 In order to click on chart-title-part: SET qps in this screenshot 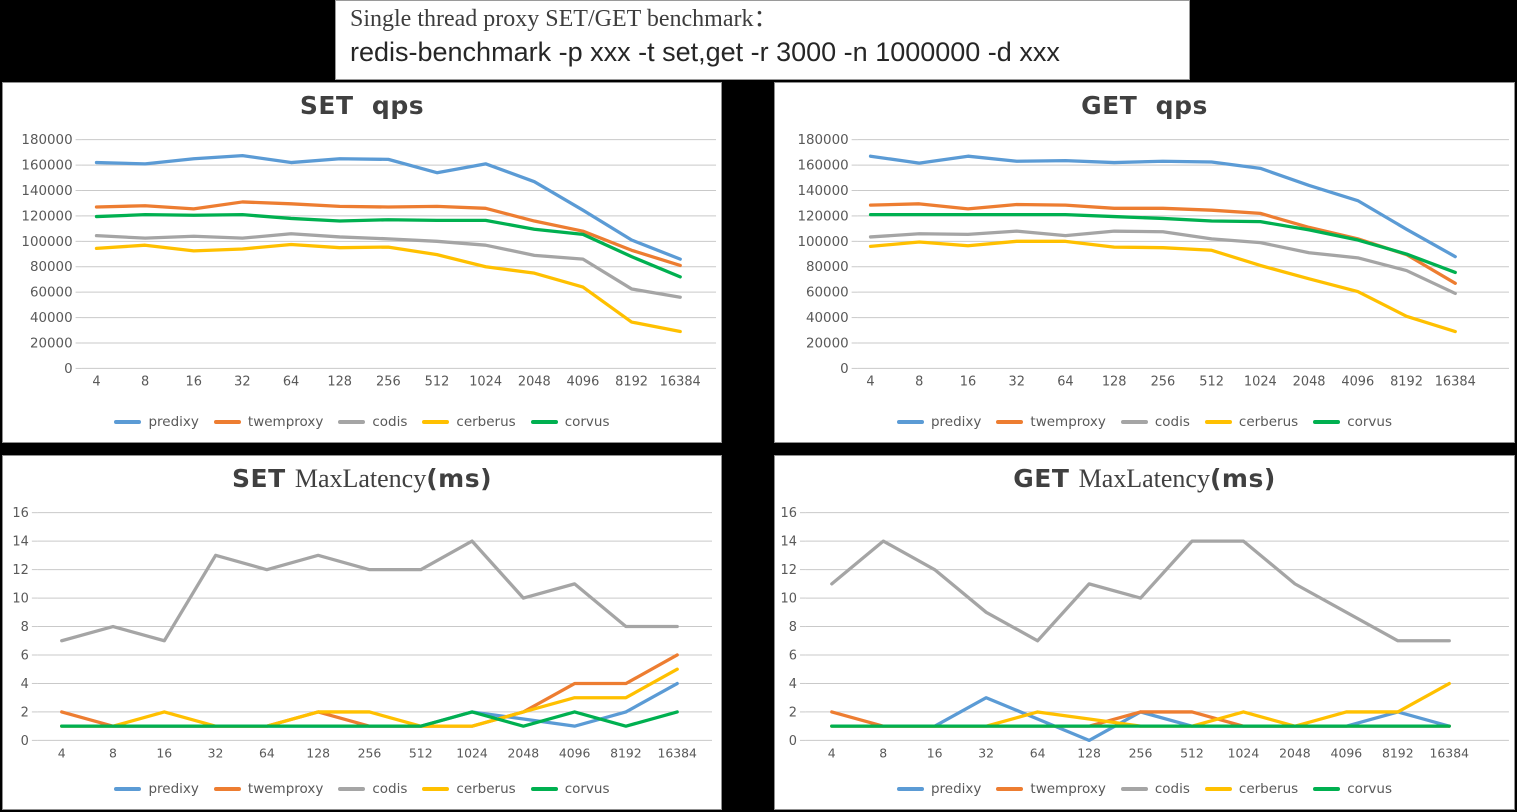, I will do `click(362, 105)`.